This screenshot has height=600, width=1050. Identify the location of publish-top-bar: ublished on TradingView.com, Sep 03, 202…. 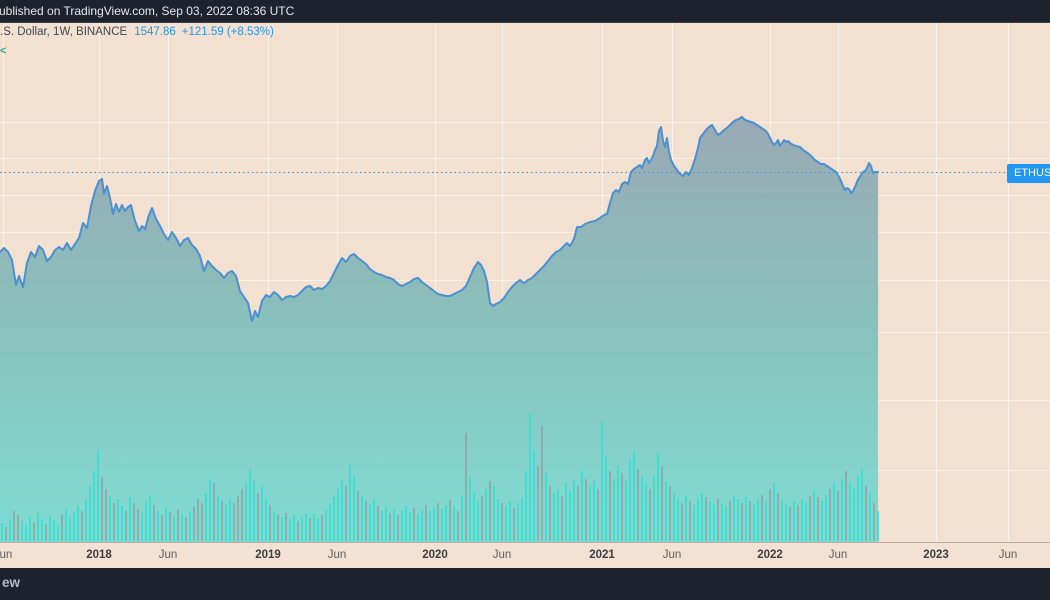
(525, 11).